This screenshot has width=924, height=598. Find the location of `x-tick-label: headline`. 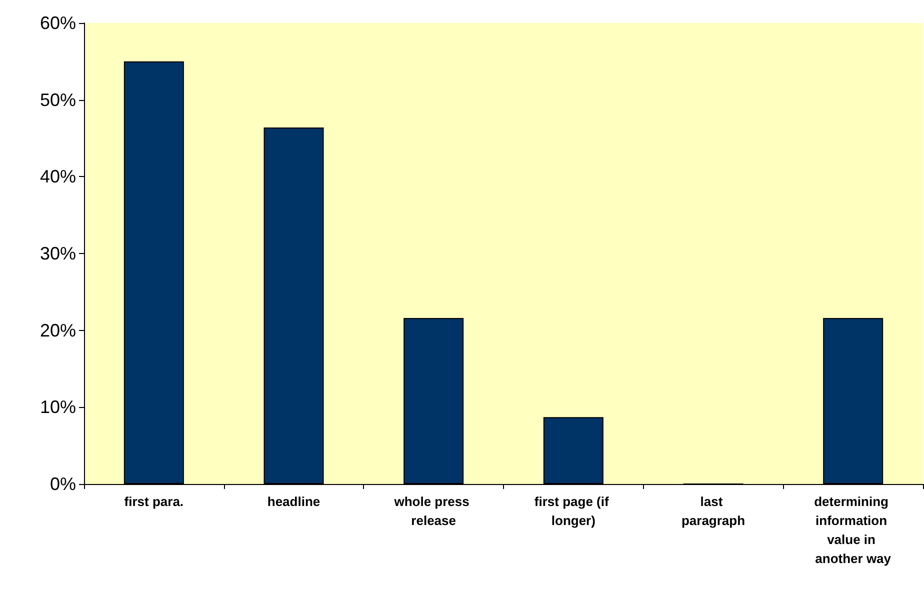

x-tick-label: headline is located at coordinates (293, 501).